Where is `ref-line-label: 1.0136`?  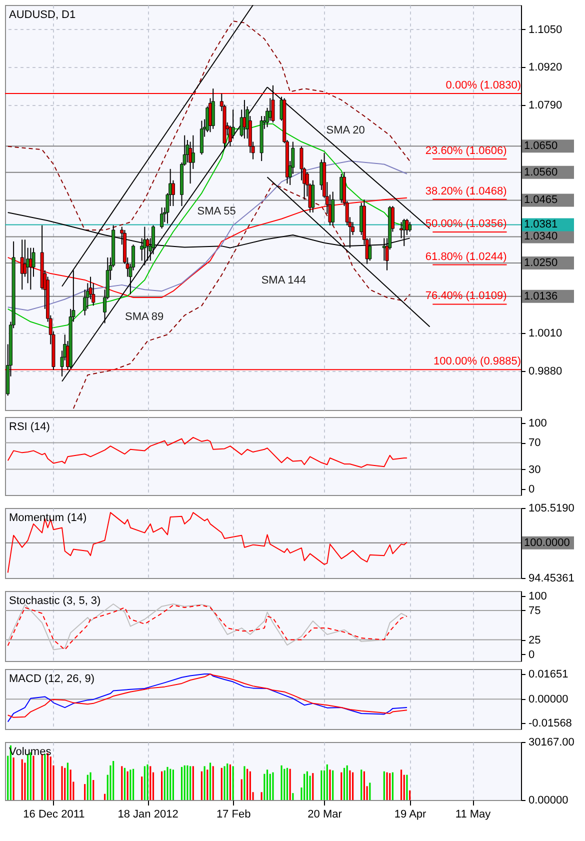
ref-line-label: 1.0136 is located at coordinates (541, 296).